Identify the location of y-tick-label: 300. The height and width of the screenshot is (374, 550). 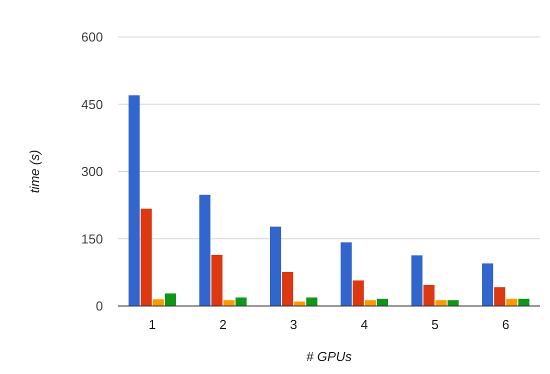
(92, 172).